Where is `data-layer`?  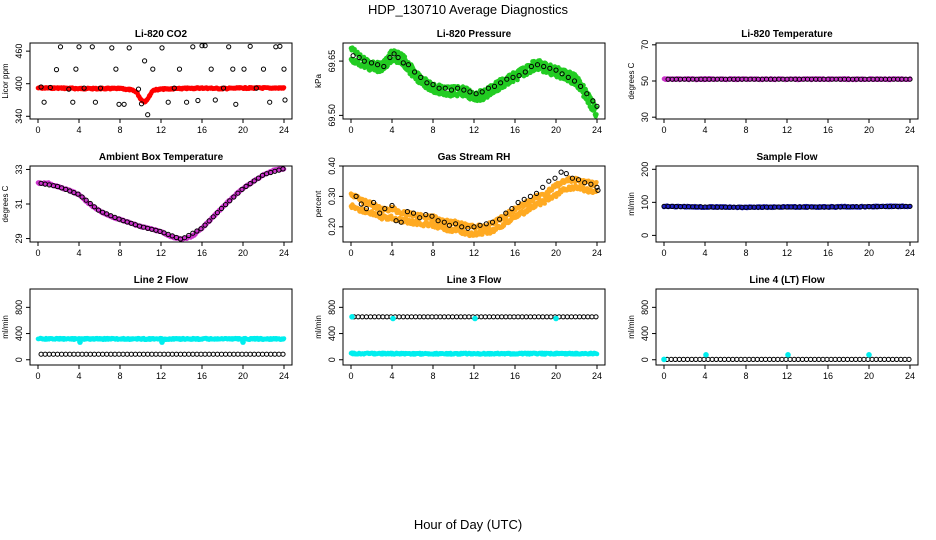
data-layer is located at coordinates (787, 207).